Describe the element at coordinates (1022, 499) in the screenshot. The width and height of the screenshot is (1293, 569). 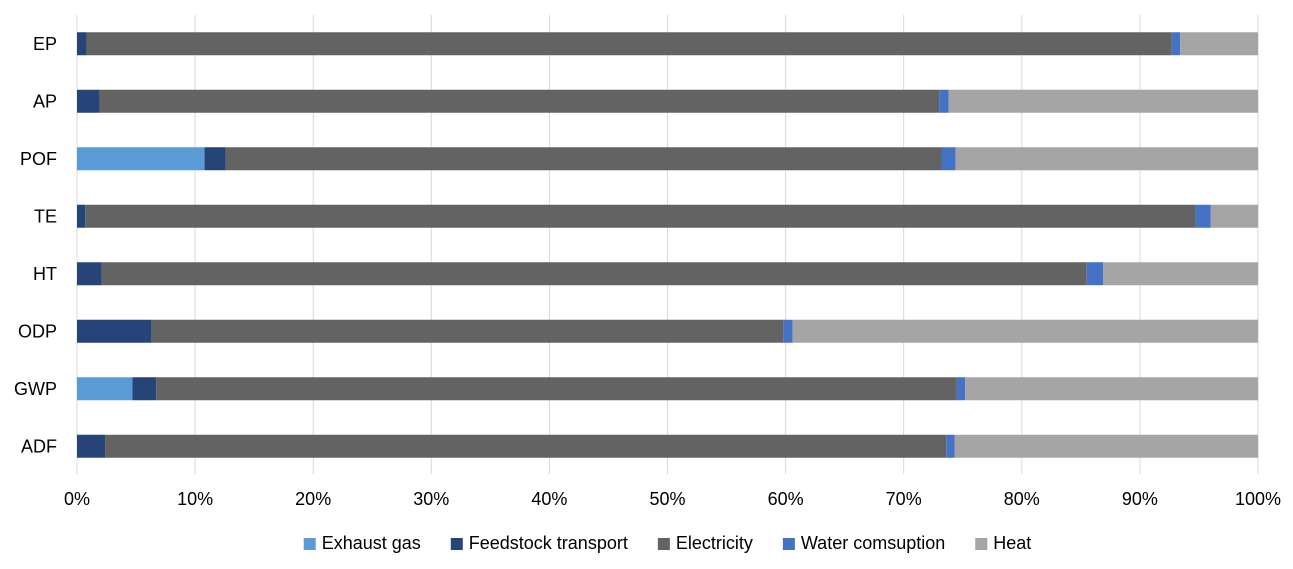
I see `x-tick-label: 80%` at that location.